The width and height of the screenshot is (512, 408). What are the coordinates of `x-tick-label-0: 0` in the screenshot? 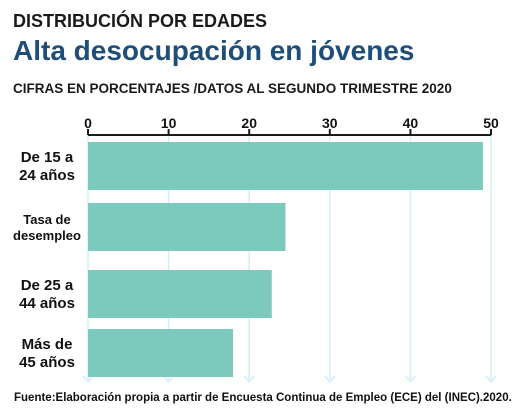 It's located at (88, 123).